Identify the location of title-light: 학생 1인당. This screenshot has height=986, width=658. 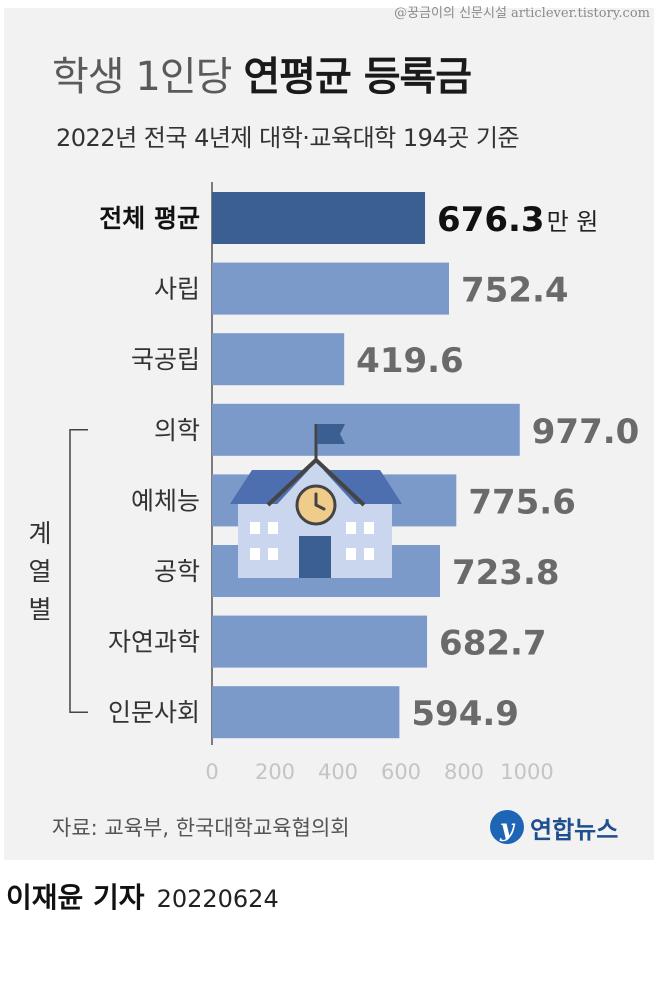
(142, 77).